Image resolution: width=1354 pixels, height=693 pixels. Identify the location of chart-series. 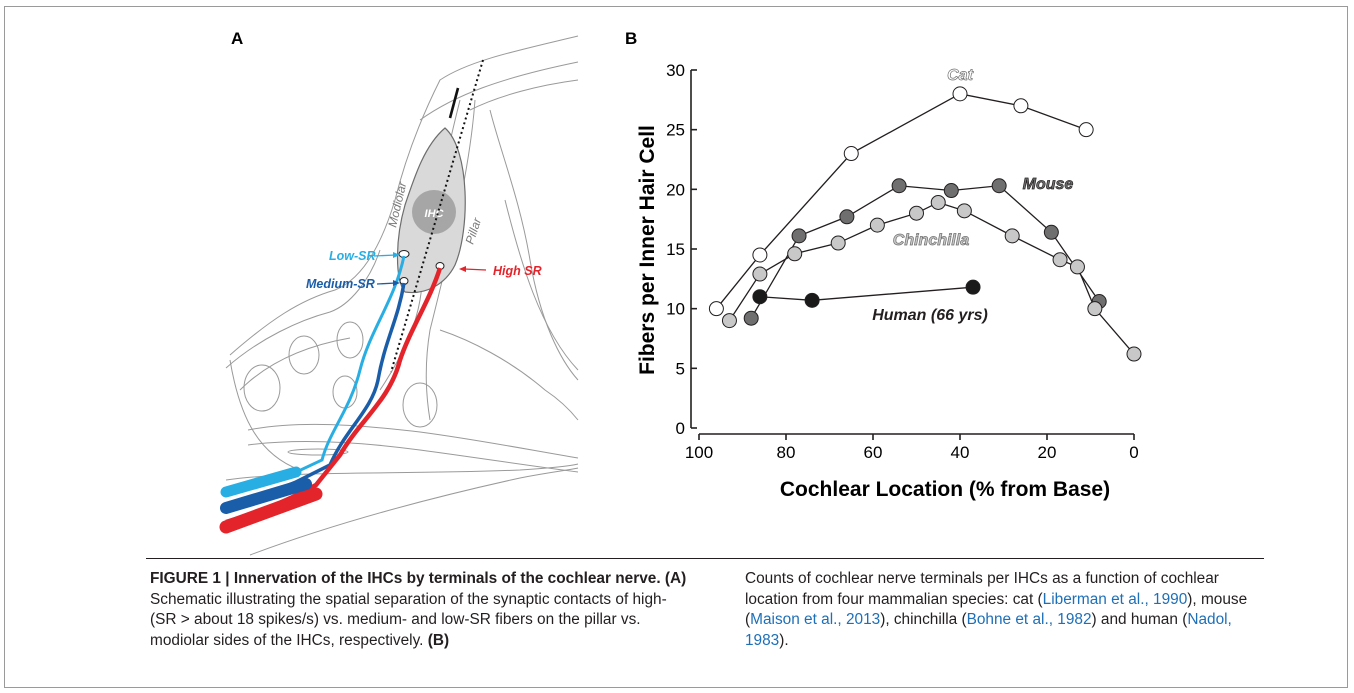
(925, 224).